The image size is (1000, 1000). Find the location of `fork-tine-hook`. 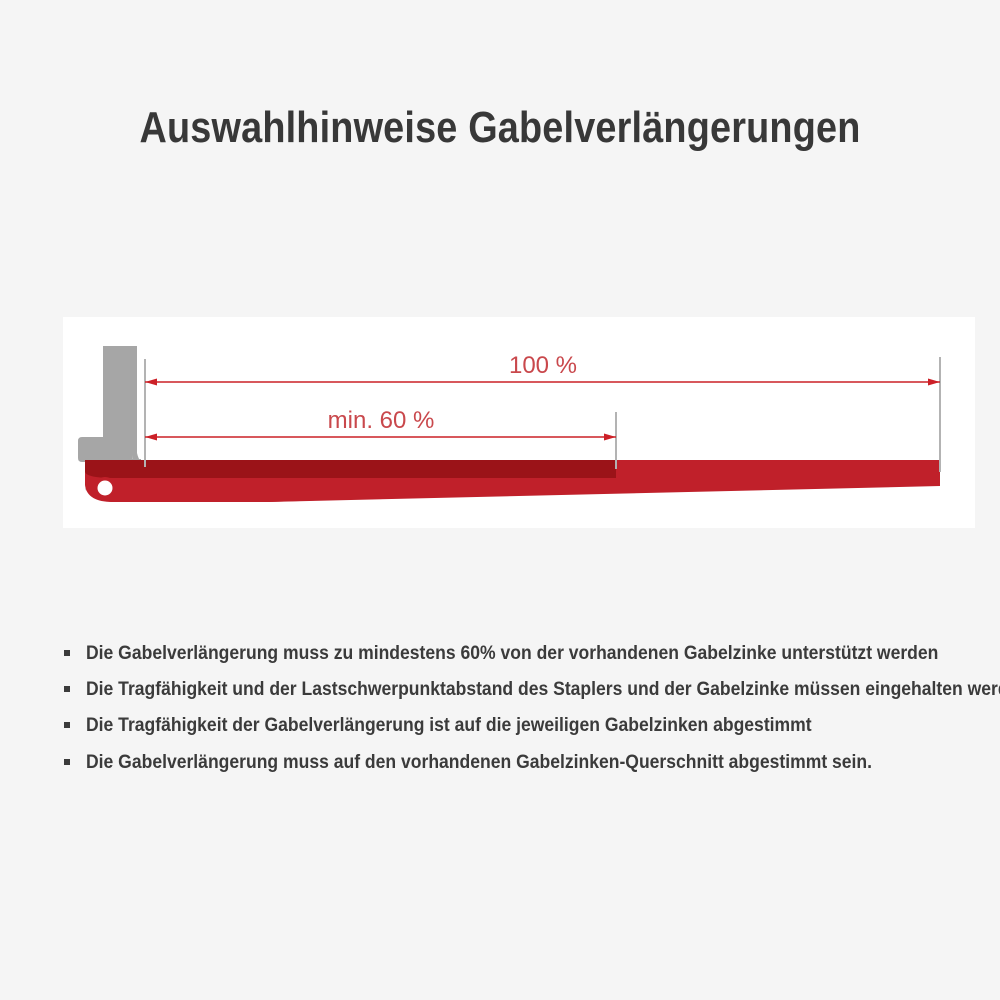

fork-tine-hook is located at coordinates (90, 449).